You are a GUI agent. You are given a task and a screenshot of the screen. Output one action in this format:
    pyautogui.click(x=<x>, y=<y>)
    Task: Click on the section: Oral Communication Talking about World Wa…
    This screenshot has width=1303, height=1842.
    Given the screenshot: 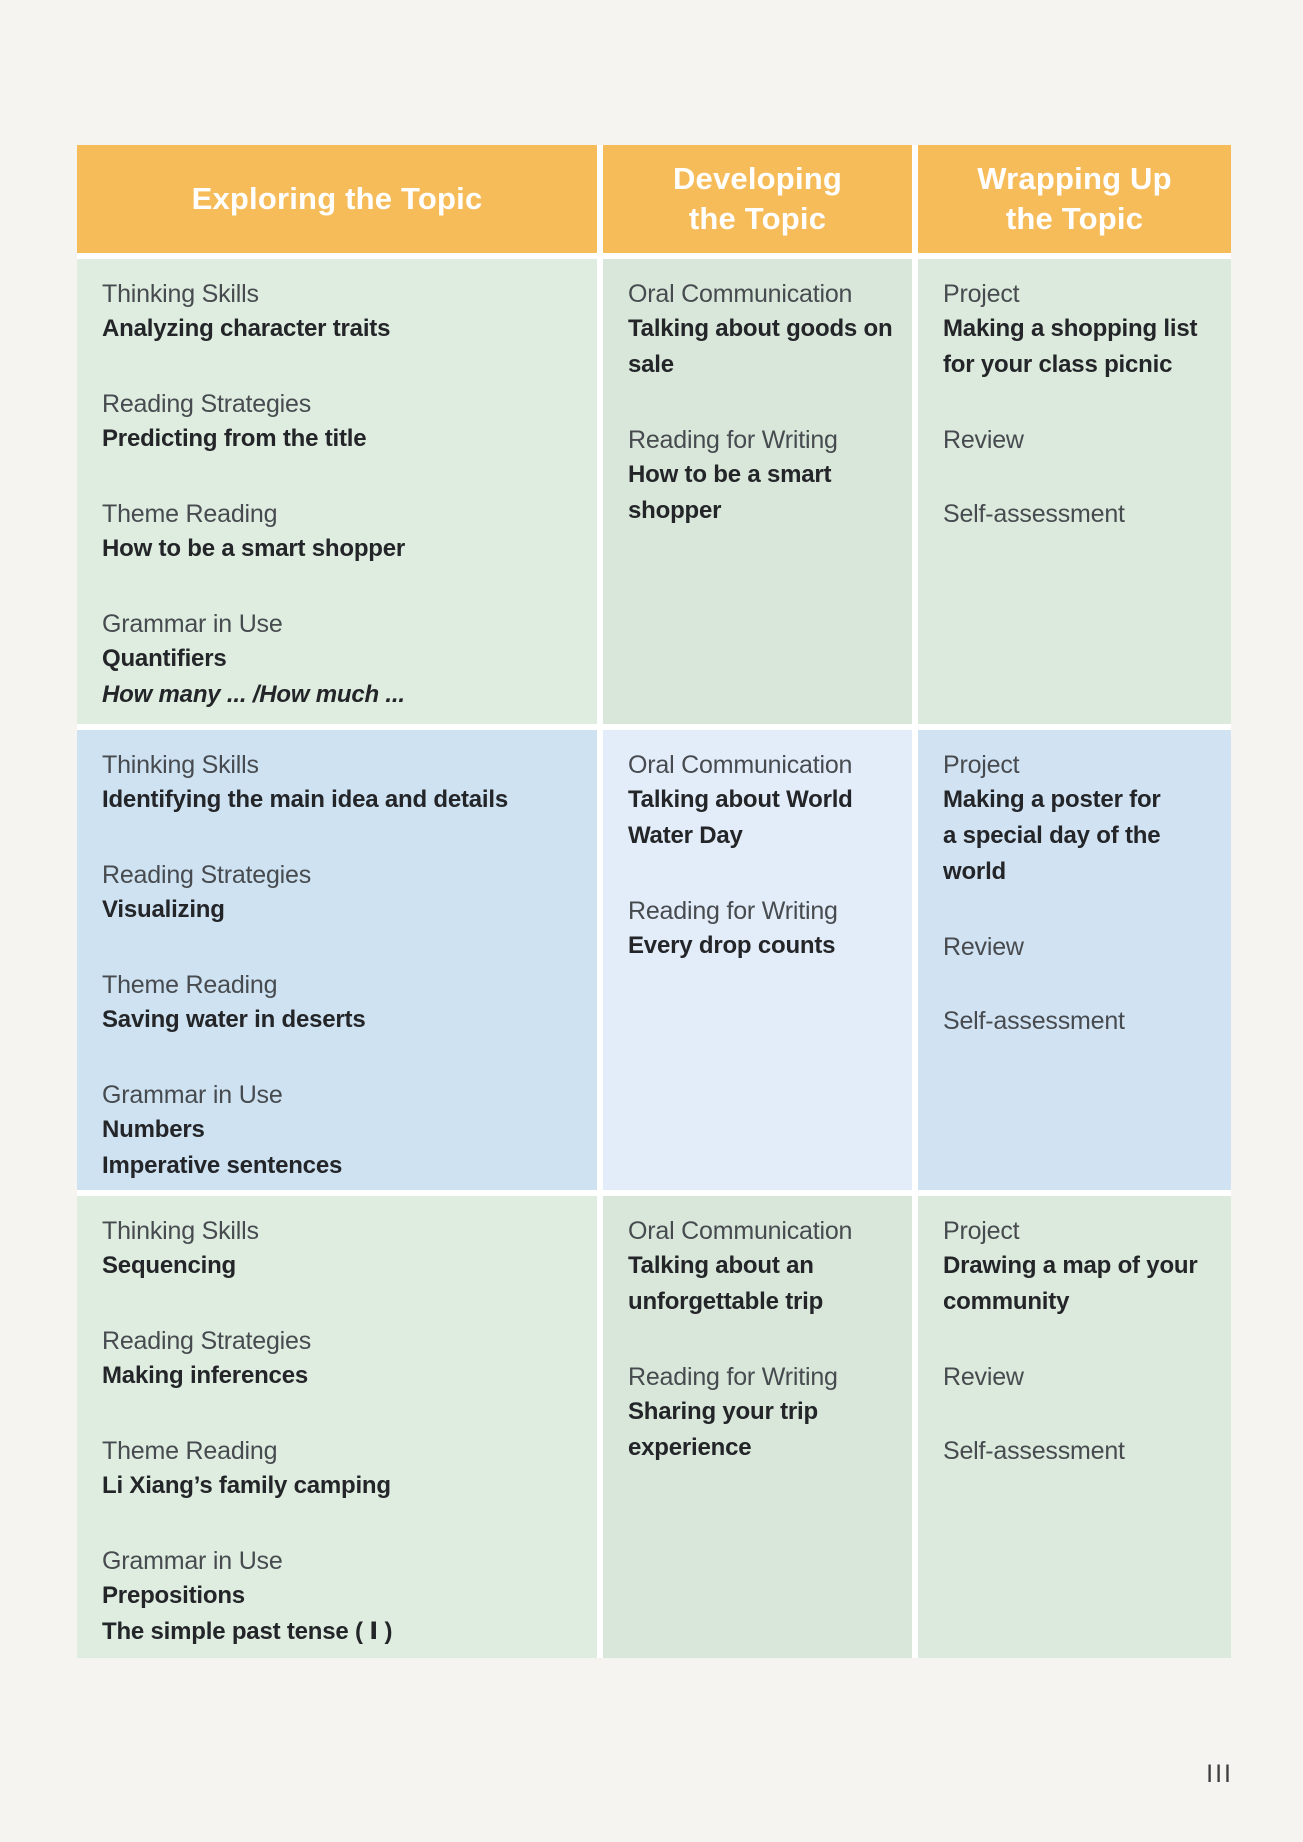 What is the action you would take?
    pyautogui.click(x=767, y=801)
    